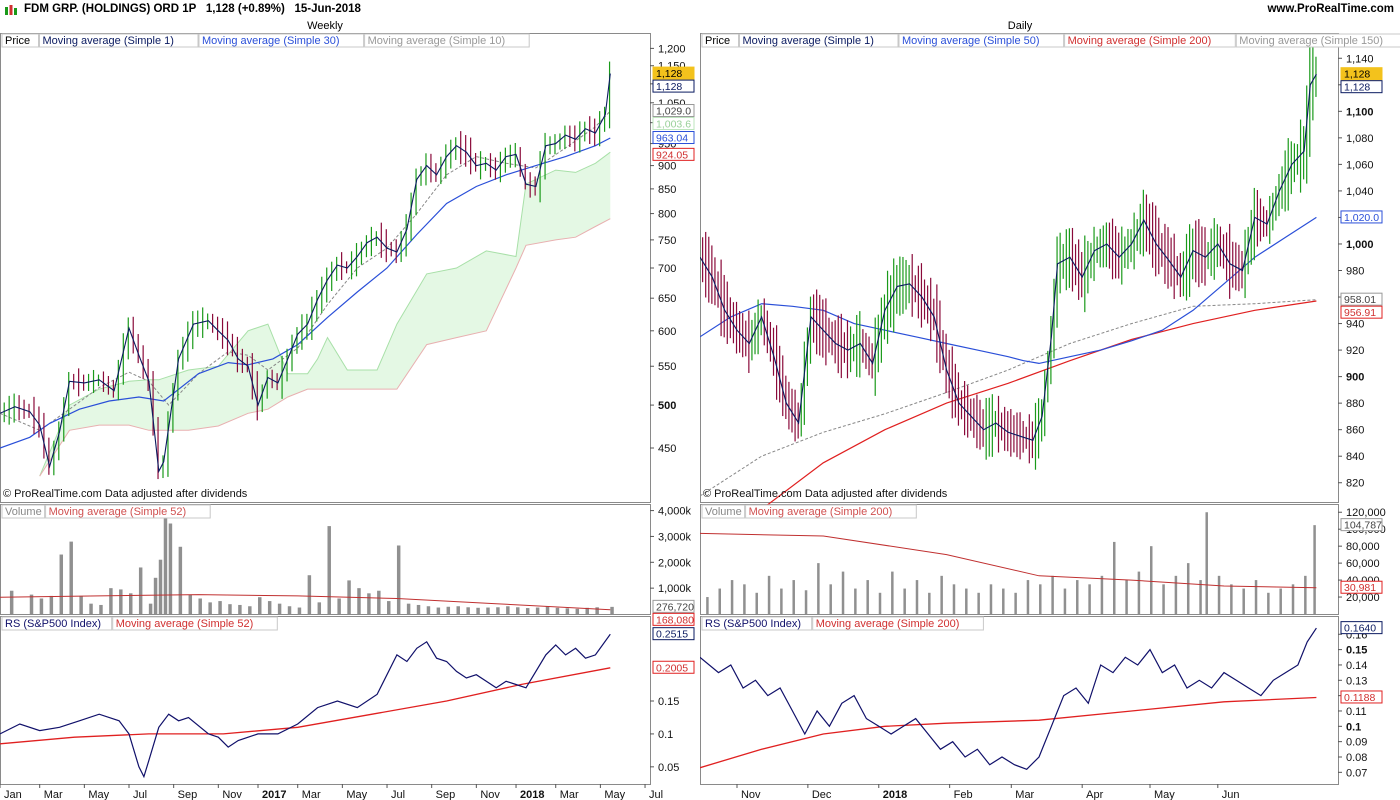  I want to click on volume-legend-item: Moving average (Simple 52), so click(118, 512).